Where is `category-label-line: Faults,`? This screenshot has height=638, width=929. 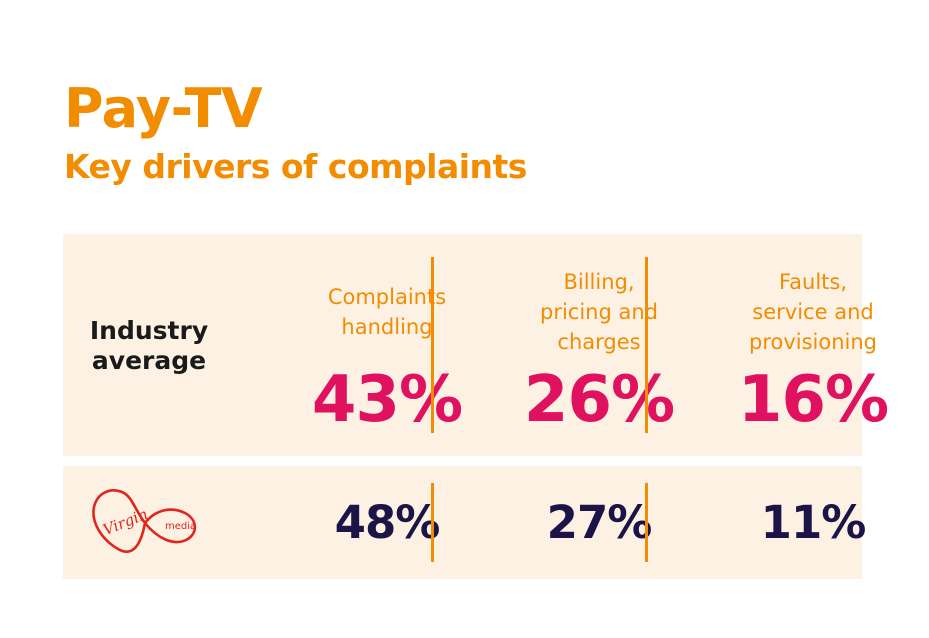
category-label-line: Faults, is located at coordinates (812, 282).